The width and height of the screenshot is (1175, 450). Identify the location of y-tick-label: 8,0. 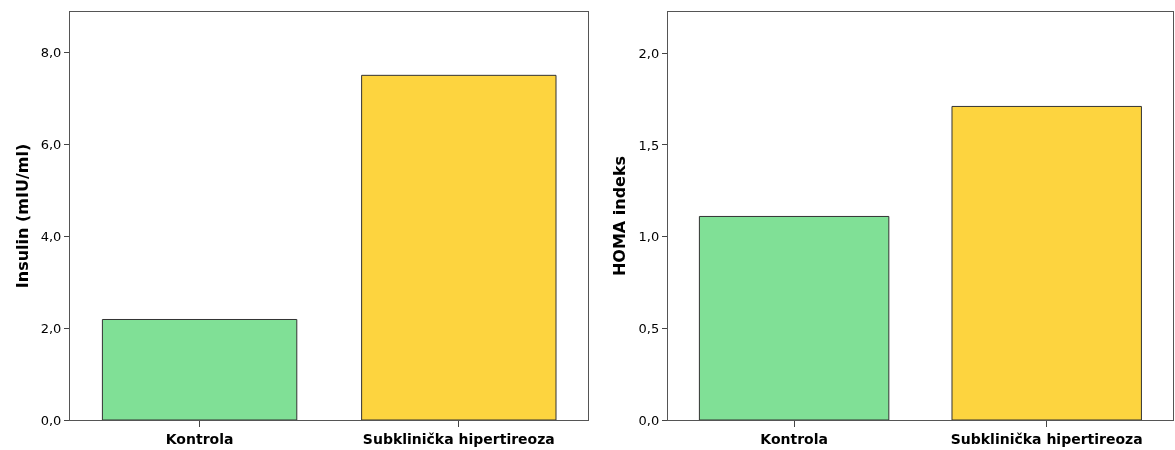
(51, 53).